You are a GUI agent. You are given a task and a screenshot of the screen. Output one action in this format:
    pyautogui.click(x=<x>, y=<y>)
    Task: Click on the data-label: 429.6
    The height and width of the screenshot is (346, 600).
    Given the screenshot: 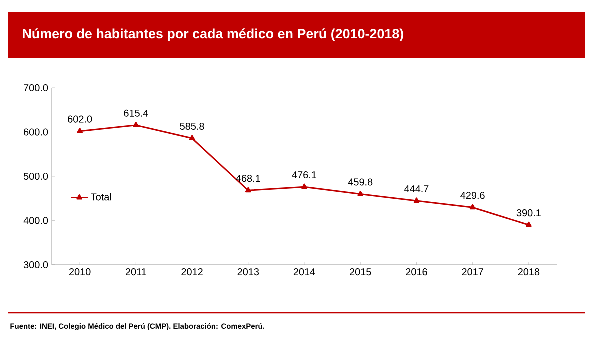 What is the action you would take?
    pyautogui.click(x=472, y=196)
    